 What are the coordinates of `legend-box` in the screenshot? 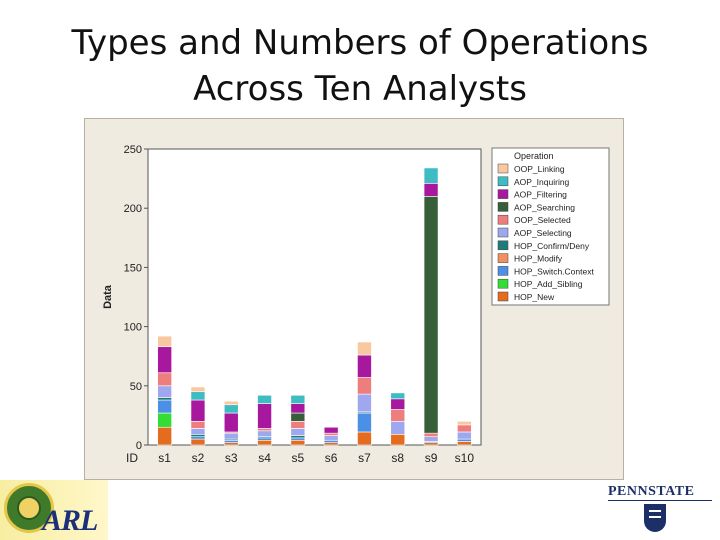 It's located at (550, 226).